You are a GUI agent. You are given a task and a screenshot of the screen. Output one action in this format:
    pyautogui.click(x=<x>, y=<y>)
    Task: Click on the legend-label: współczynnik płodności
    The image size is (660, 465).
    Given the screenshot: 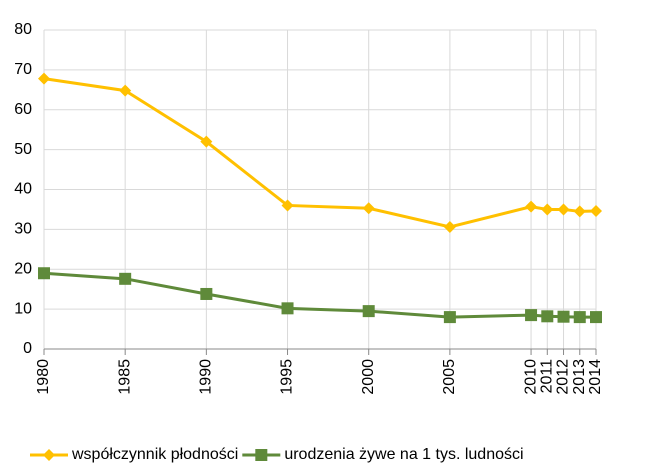 What is the action you would take?
    pyautogui.click(x=154, y=454)
    